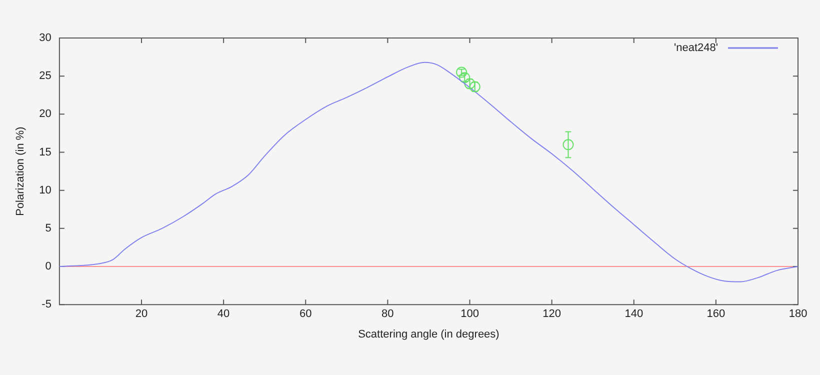 The image size is (820, 375). What do you see at coordinates (47, 304) in the screenshot?
I see `y-tick-label: -5` at bounding box center [47, 304].